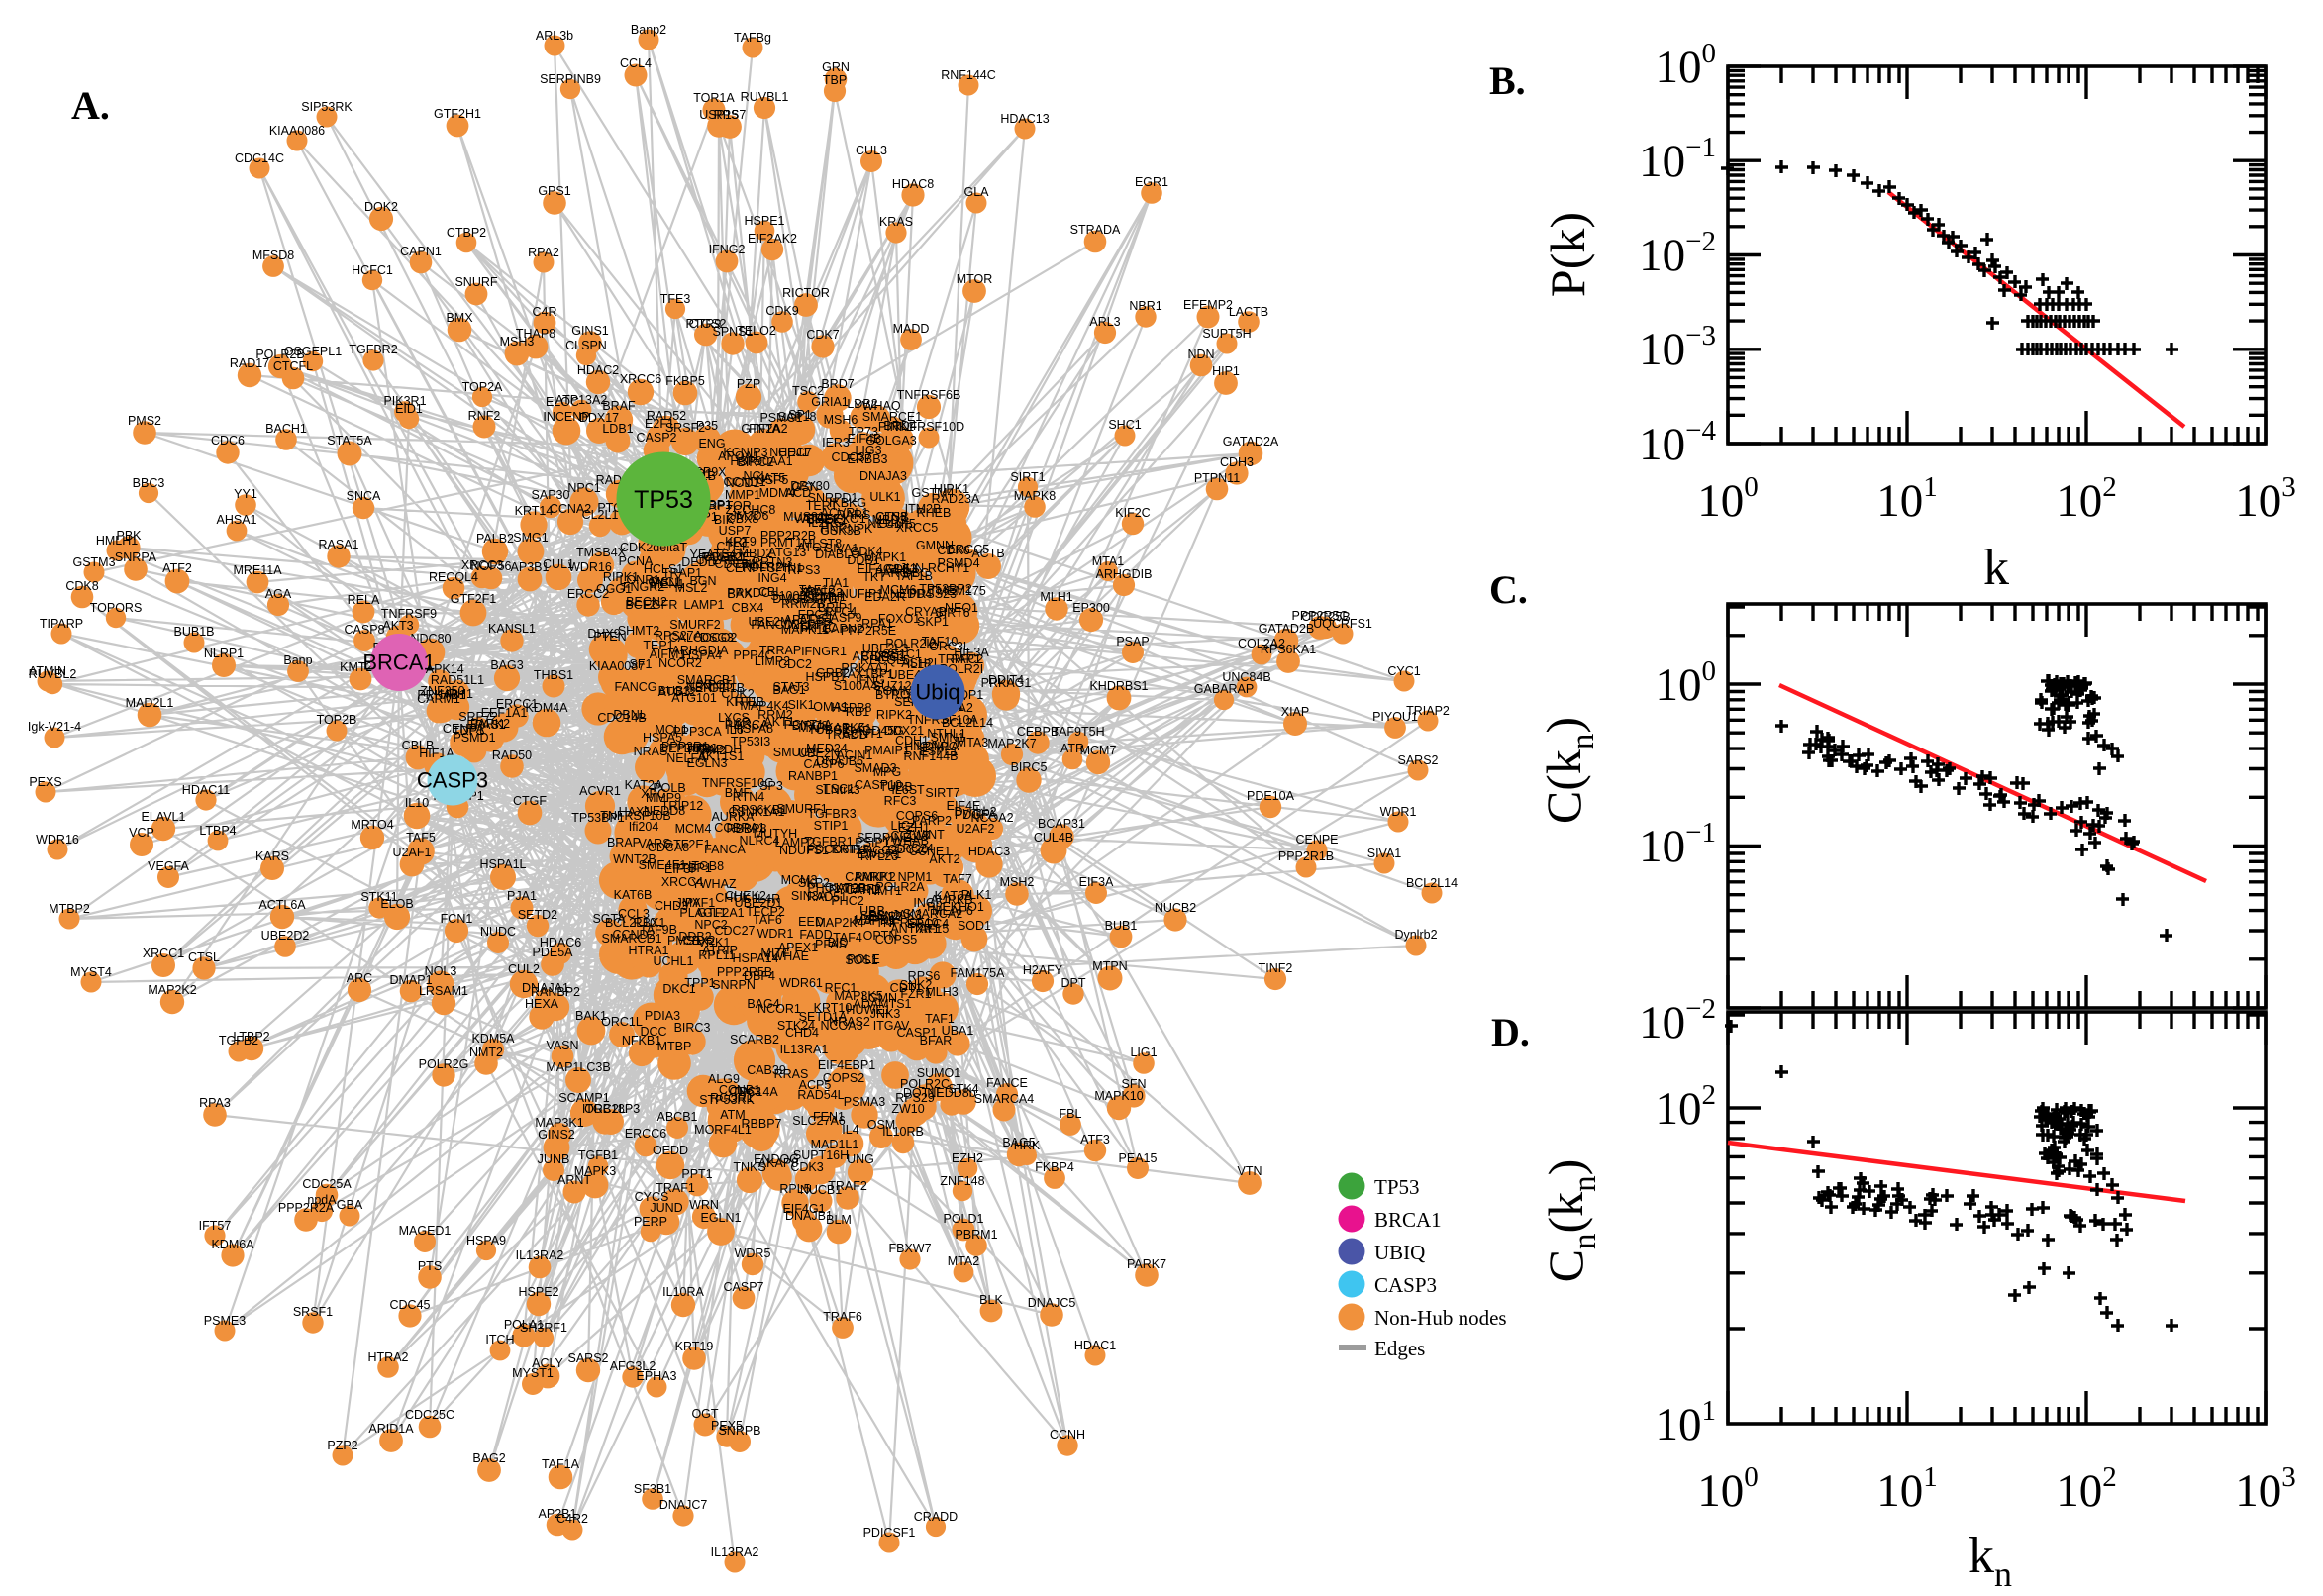 The width and height of the screenshot is (2323, 1596). Describe the element at coordinates (831, 728) in the screenshot. I see `svg-text: MAPKAPK5` at that location.